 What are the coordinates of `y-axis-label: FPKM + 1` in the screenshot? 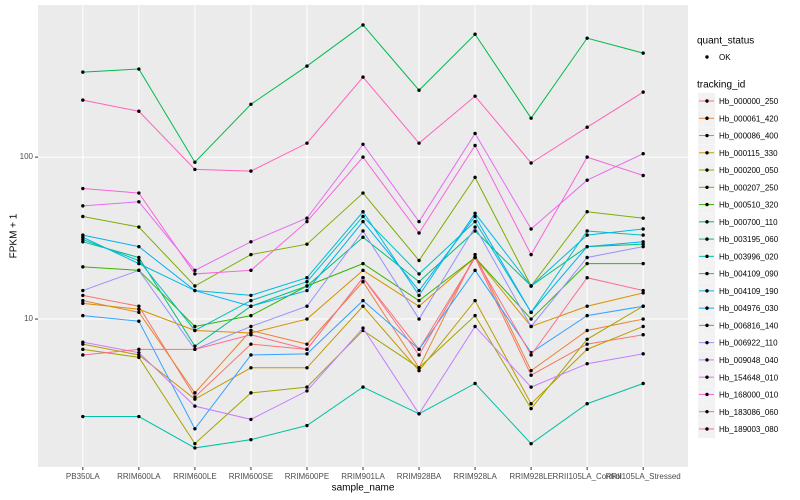 It's located at (14, 235).